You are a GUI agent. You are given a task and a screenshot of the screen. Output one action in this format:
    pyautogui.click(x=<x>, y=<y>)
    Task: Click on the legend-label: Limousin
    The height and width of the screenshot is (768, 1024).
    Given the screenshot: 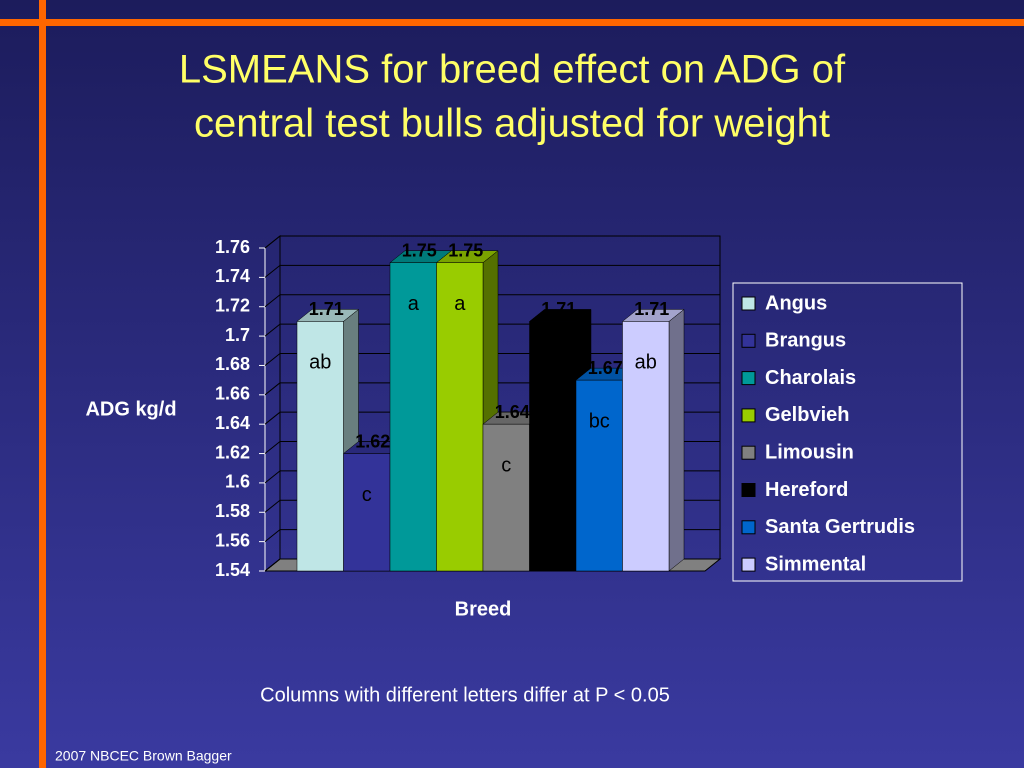 What is the action you would take?
    pyautogui.click(x=809, y=452)
    